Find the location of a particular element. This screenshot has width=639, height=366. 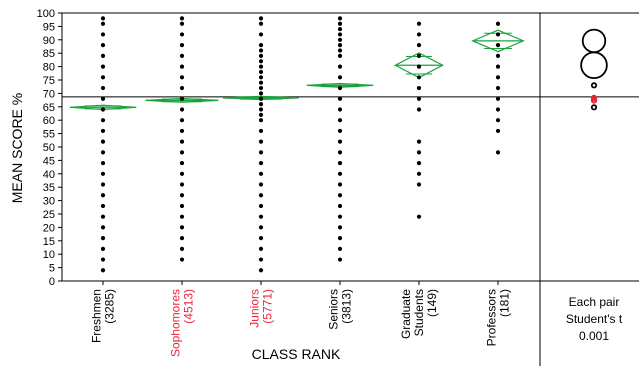

y-tick-label: 10 is located at coordinates (49, 255).